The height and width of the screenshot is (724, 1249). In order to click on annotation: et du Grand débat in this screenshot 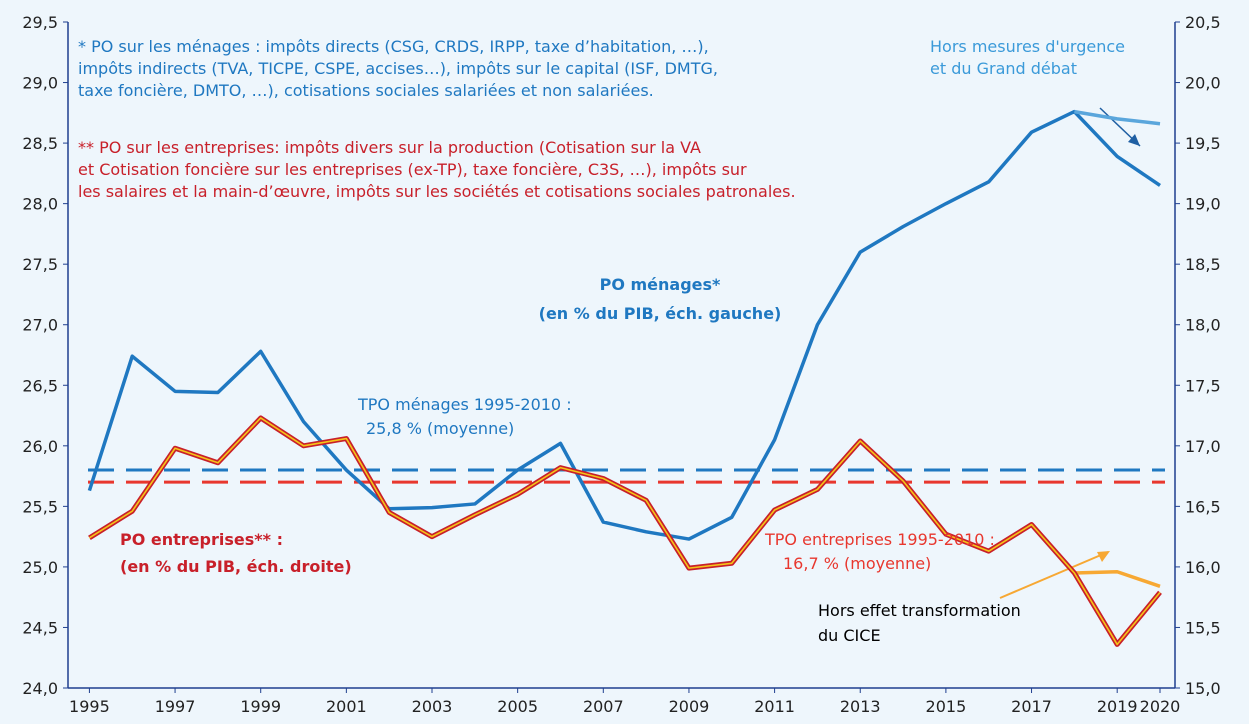, I will do `click(1003, 68)`.